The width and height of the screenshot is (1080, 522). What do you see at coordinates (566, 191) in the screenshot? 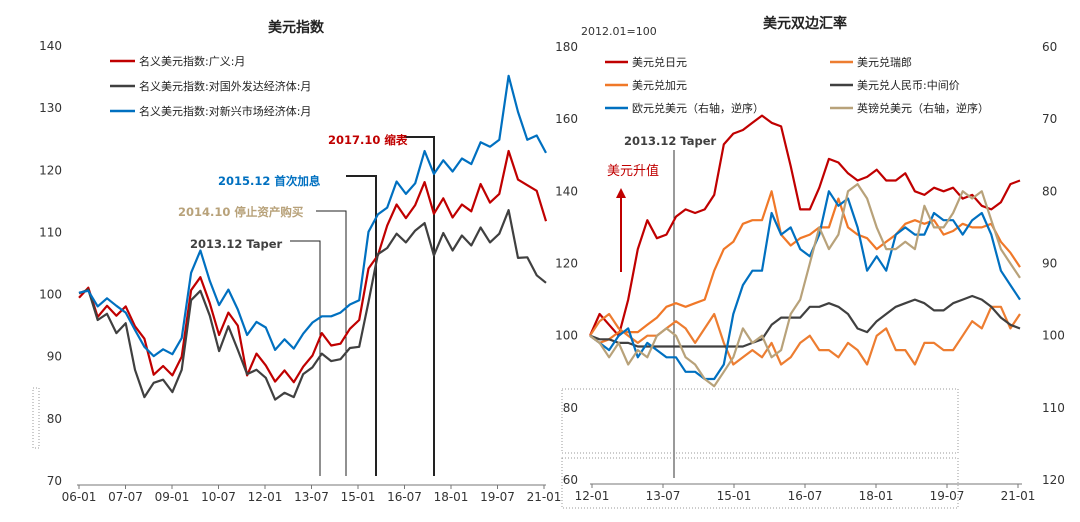
I see `right-y-tick-label: 140` at bounding box center [566, 191].